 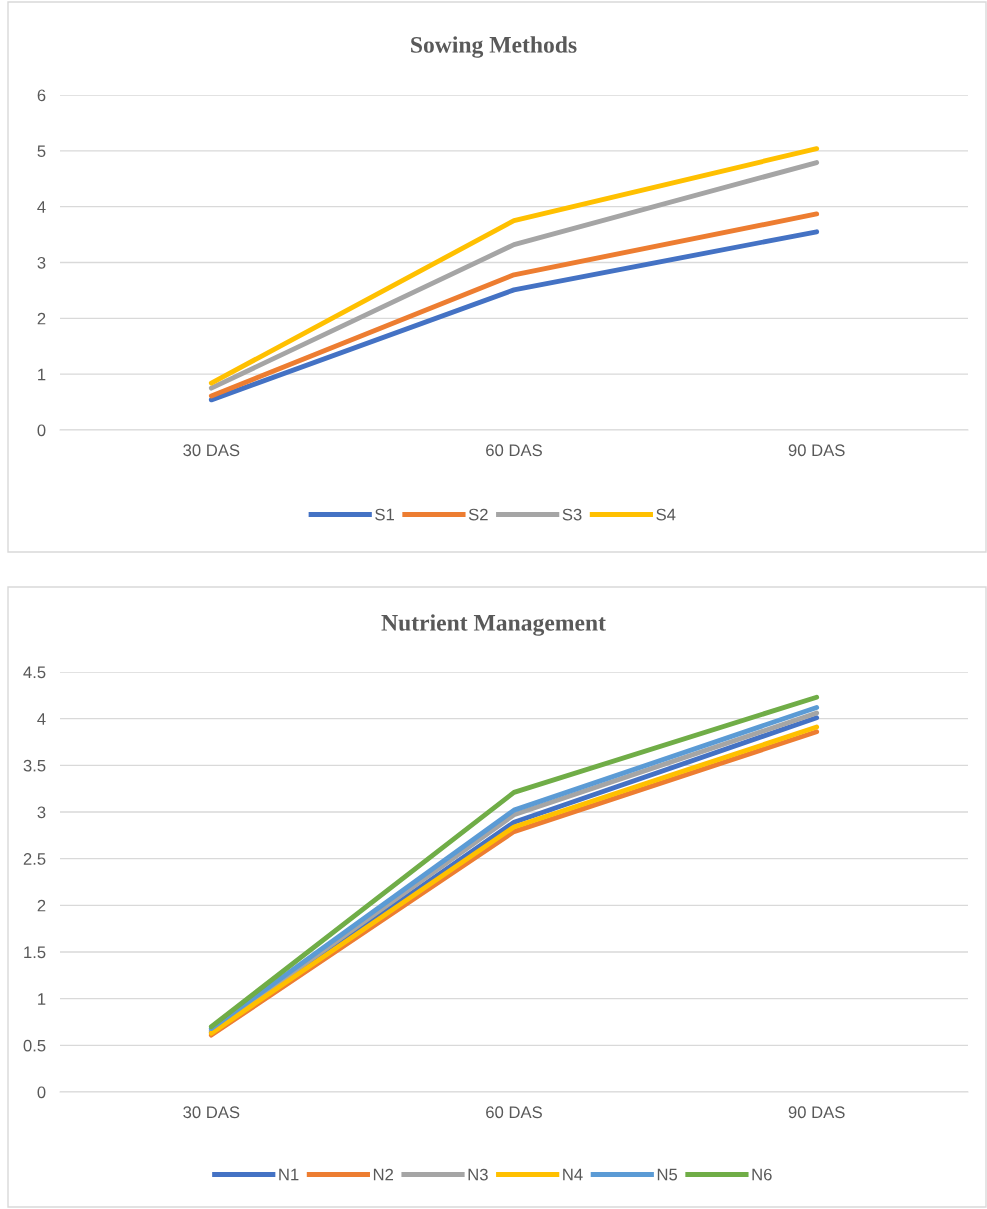 What do you see at coordinates (478, 1174) in the screenshot?
I see `legend-label: N3` at bounding box center [478, 1174].